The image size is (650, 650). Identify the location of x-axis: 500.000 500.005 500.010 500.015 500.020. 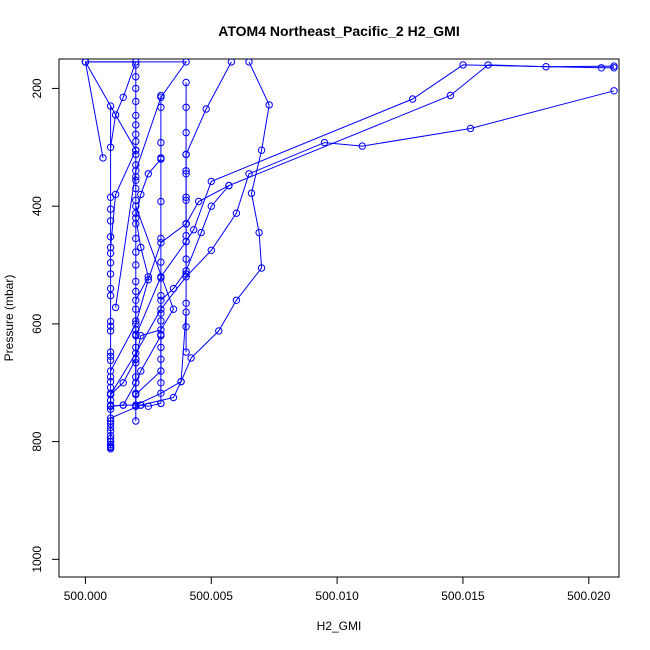
(337, 590).